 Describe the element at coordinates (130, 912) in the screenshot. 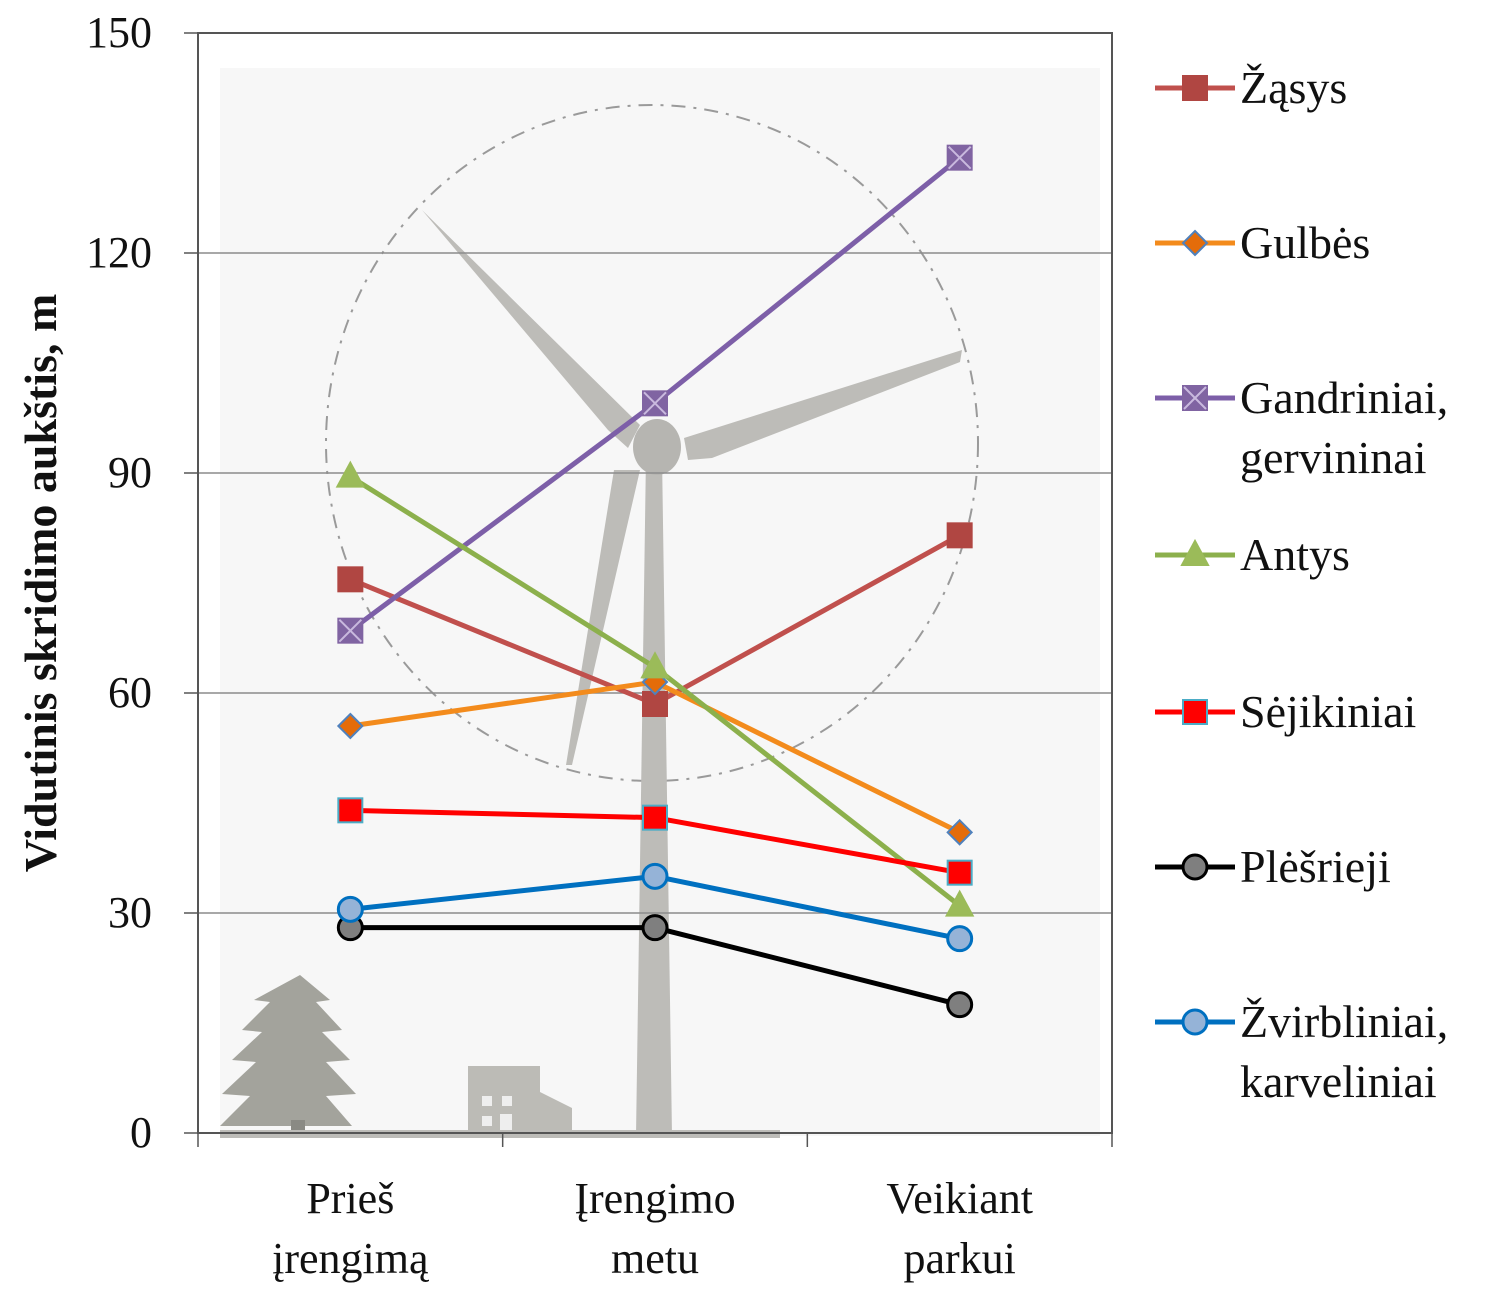

I see `y-tick-label: 30` at that location.